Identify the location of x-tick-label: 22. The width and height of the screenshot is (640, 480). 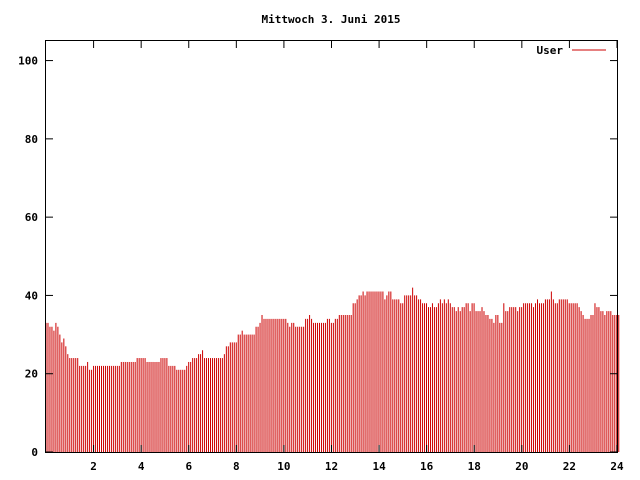
(569, 466).